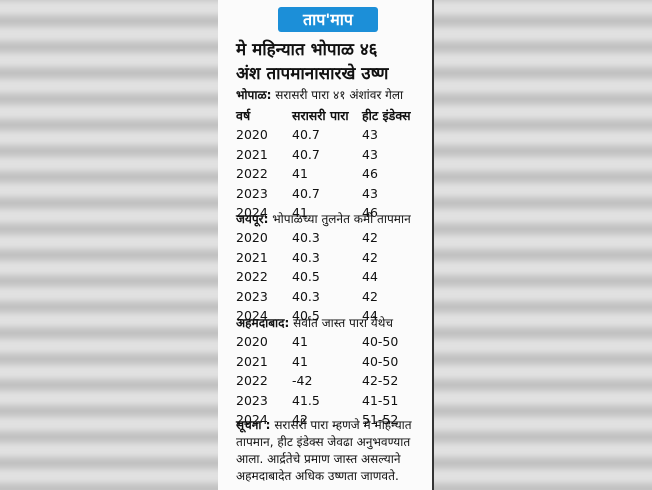  Describe the element at coordinates (243, 115) in the screenshot. I see `header-cell: वर्ष` at that location.